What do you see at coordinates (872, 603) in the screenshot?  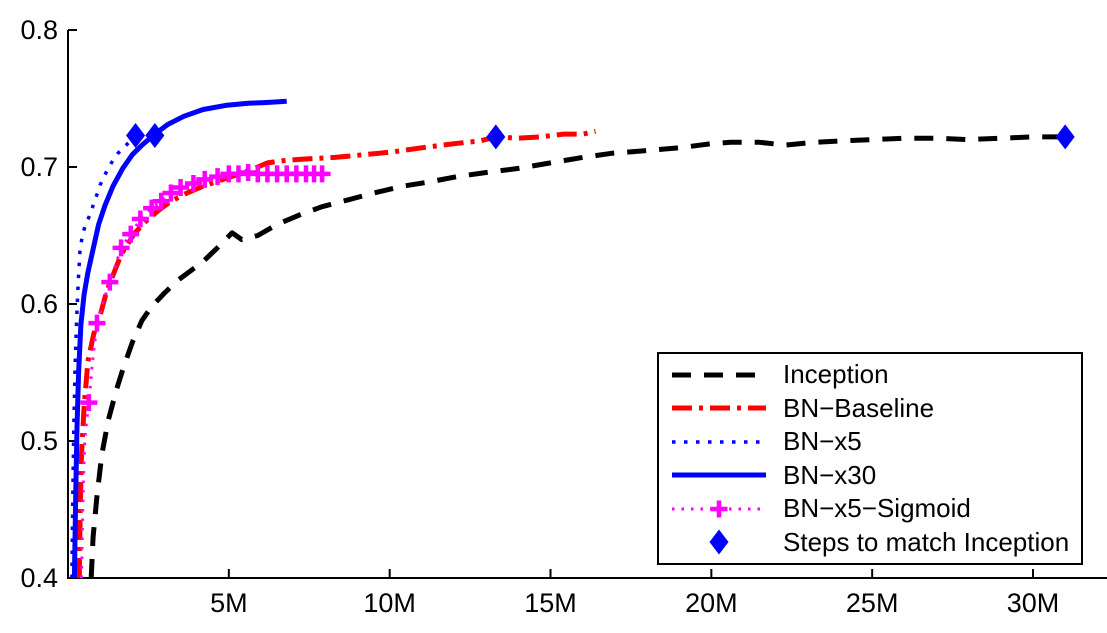 I see `x-tick-label: 25M` at bounding box center [872, 603].